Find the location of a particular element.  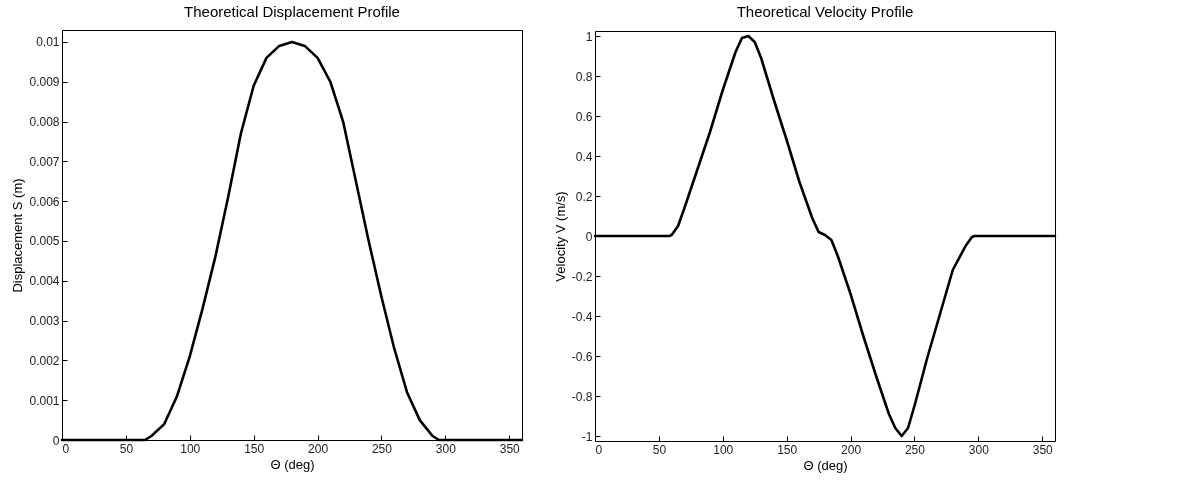

y-tick-label: 0.8 is located at coordinates (584, 76).